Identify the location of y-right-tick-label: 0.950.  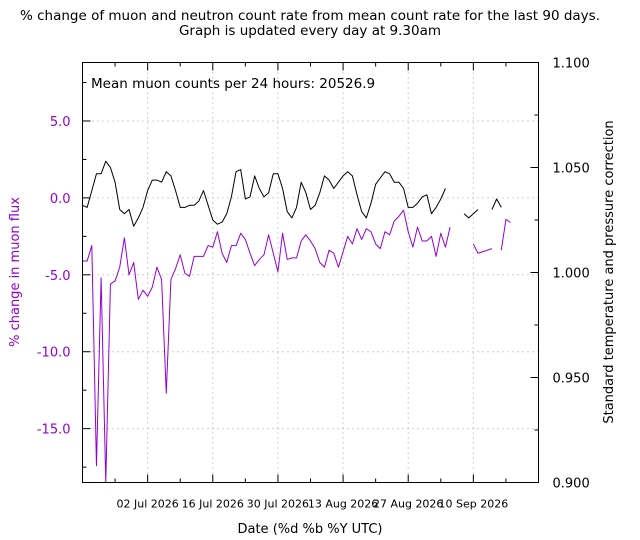
(571, 379).